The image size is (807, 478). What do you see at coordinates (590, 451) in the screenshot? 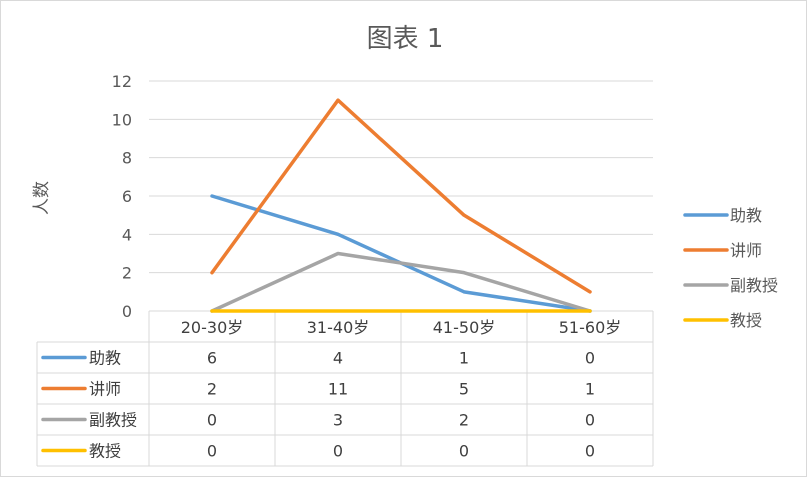
I see `table-cell-教授-3: 0` at bounding box center [590, 451].